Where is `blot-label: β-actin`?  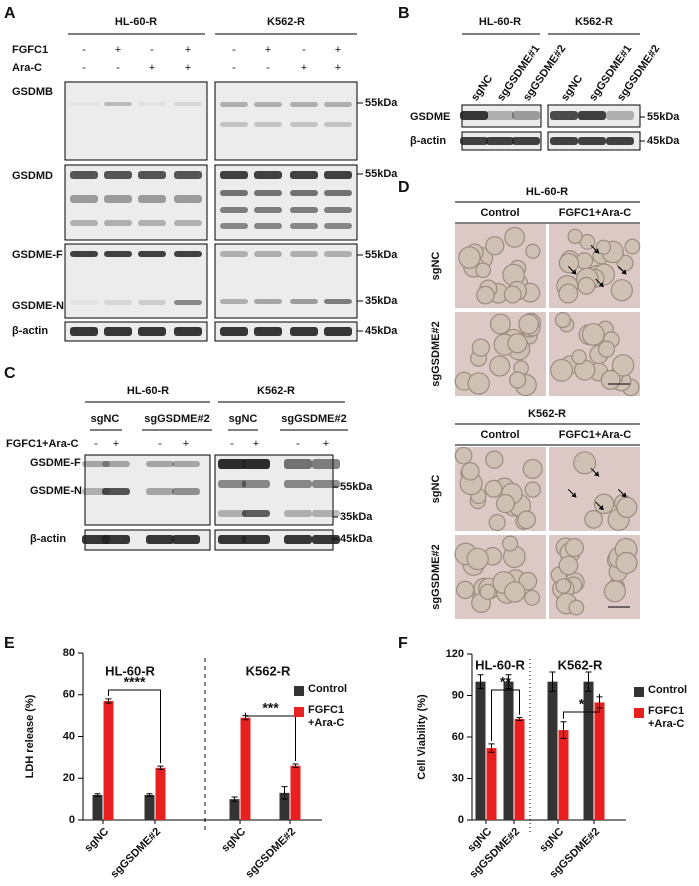 blot-label: β-actin is located at coordinates (30, 331).